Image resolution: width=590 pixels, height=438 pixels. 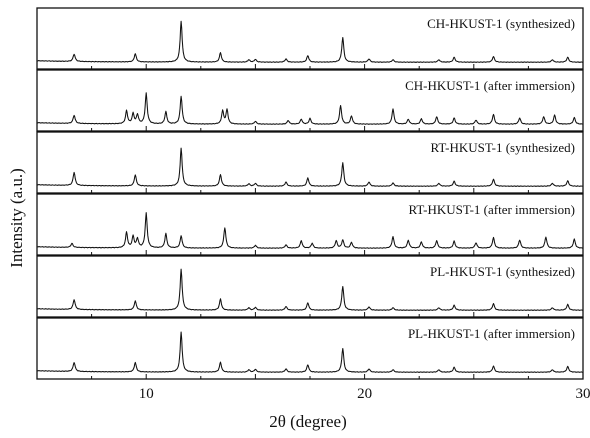 I want to click on series-label: PL-HKUST-1 (synthesized), so click(x=502, y=271).